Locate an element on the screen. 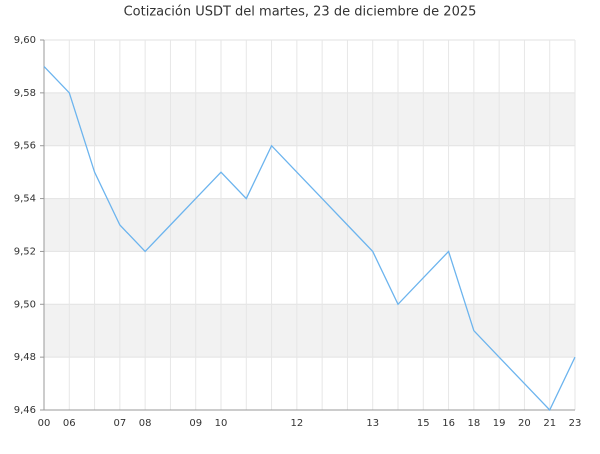 The width and height of the screenshot is (600, 454). x-tick-label: 13 is located at coordinates (372, 423).